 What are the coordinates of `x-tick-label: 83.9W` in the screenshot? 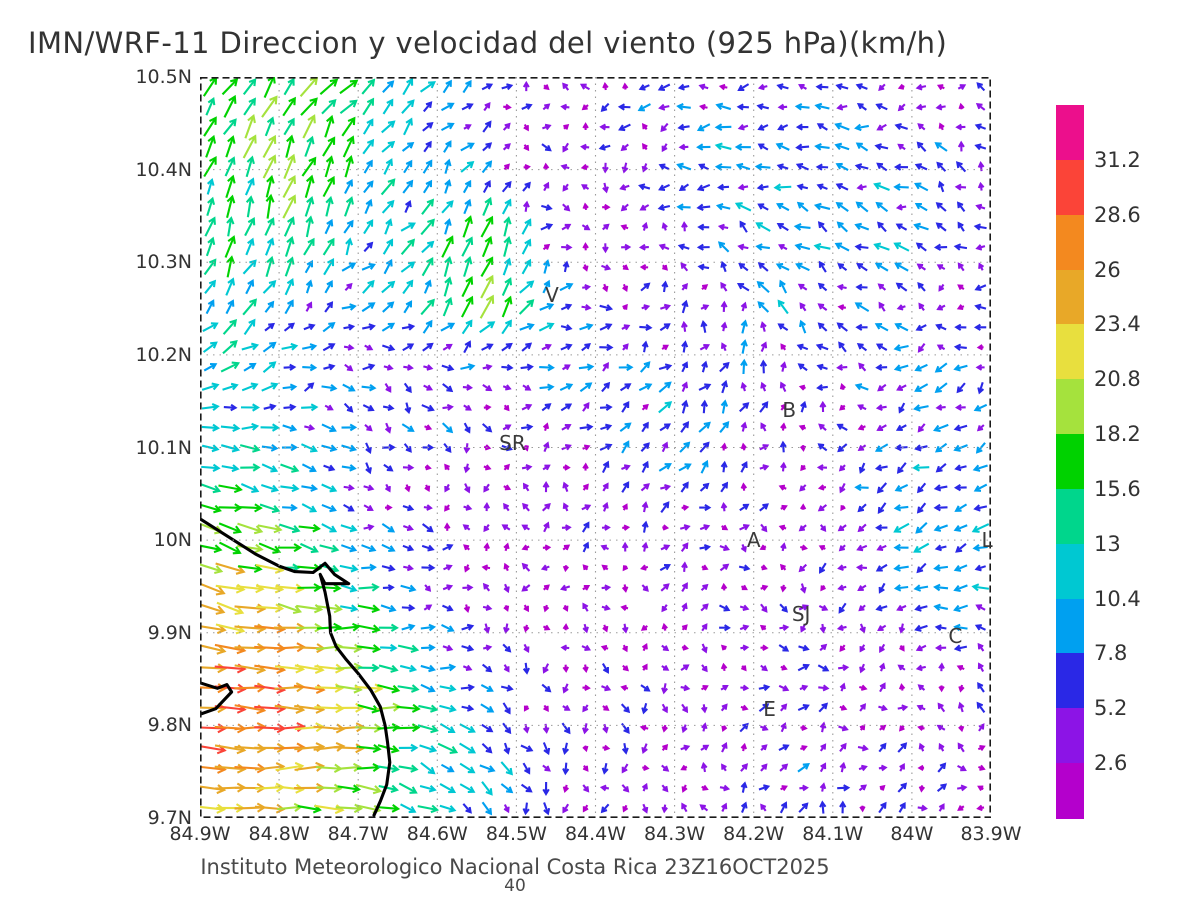 It's located at (991, 834).